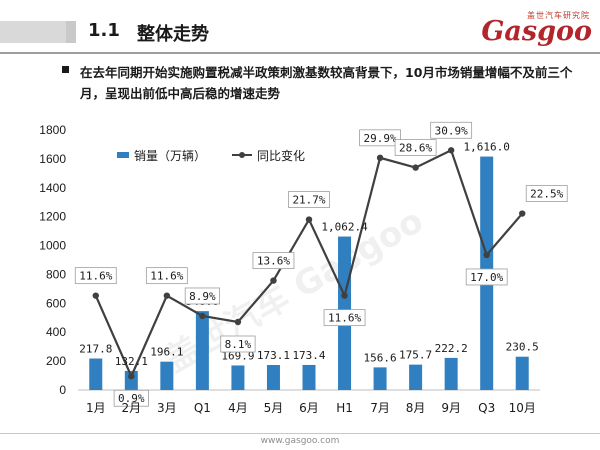 This screenshot has height=450, width=600. What do you see at coordinates (56, 274) in the screenshot?
I see `y-tick-label: 800` at bounding box center [56, 274].